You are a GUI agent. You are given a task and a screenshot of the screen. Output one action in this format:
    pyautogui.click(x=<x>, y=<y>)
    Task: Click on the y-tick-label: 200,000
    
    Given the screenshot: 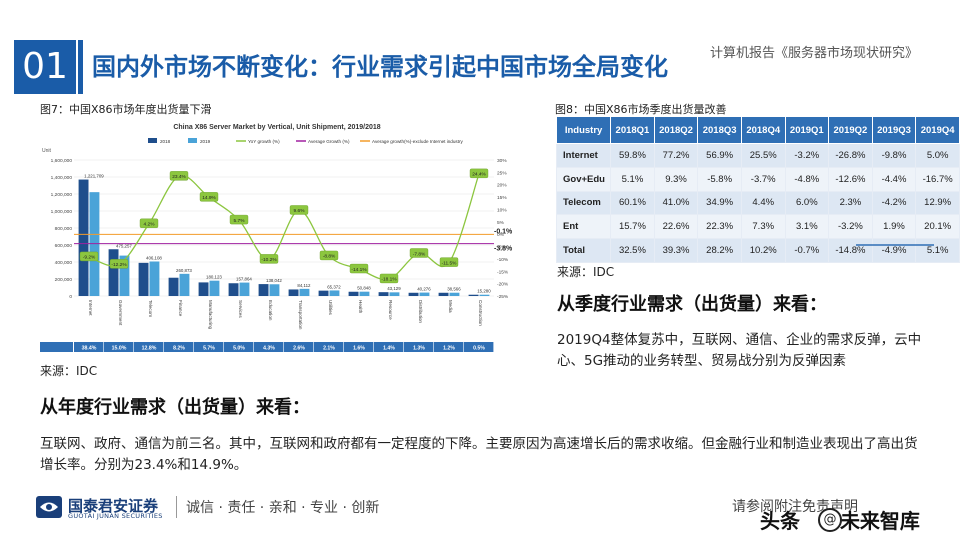 What is the action you would take?
    pyautogui.click(x=64, y=280)
    